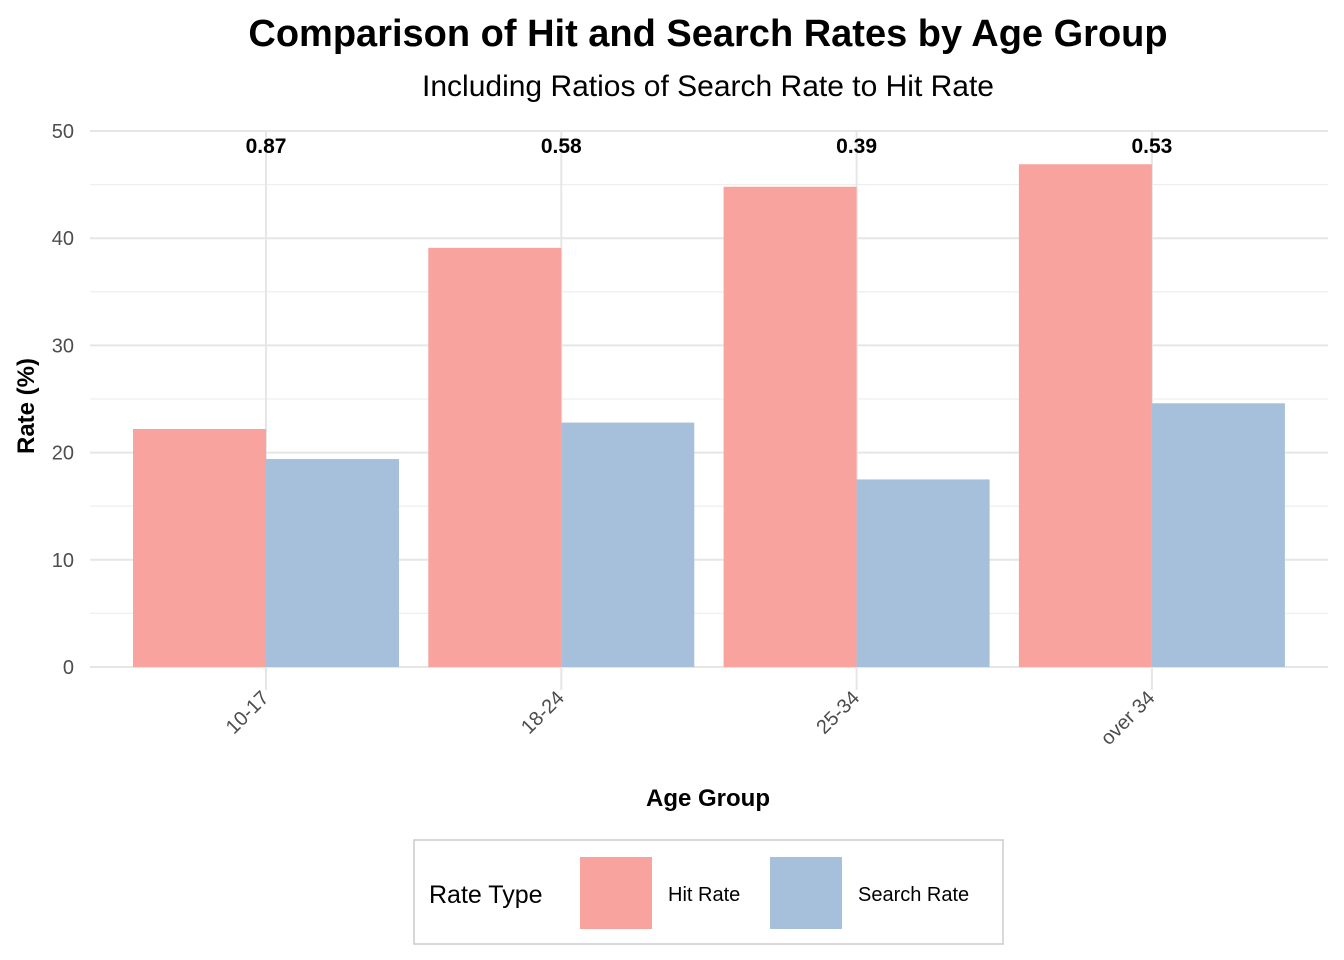 The height and width of the screenshot is (960, 1344). I want to click on x-tick-label: 18-24, so click(543, 713).